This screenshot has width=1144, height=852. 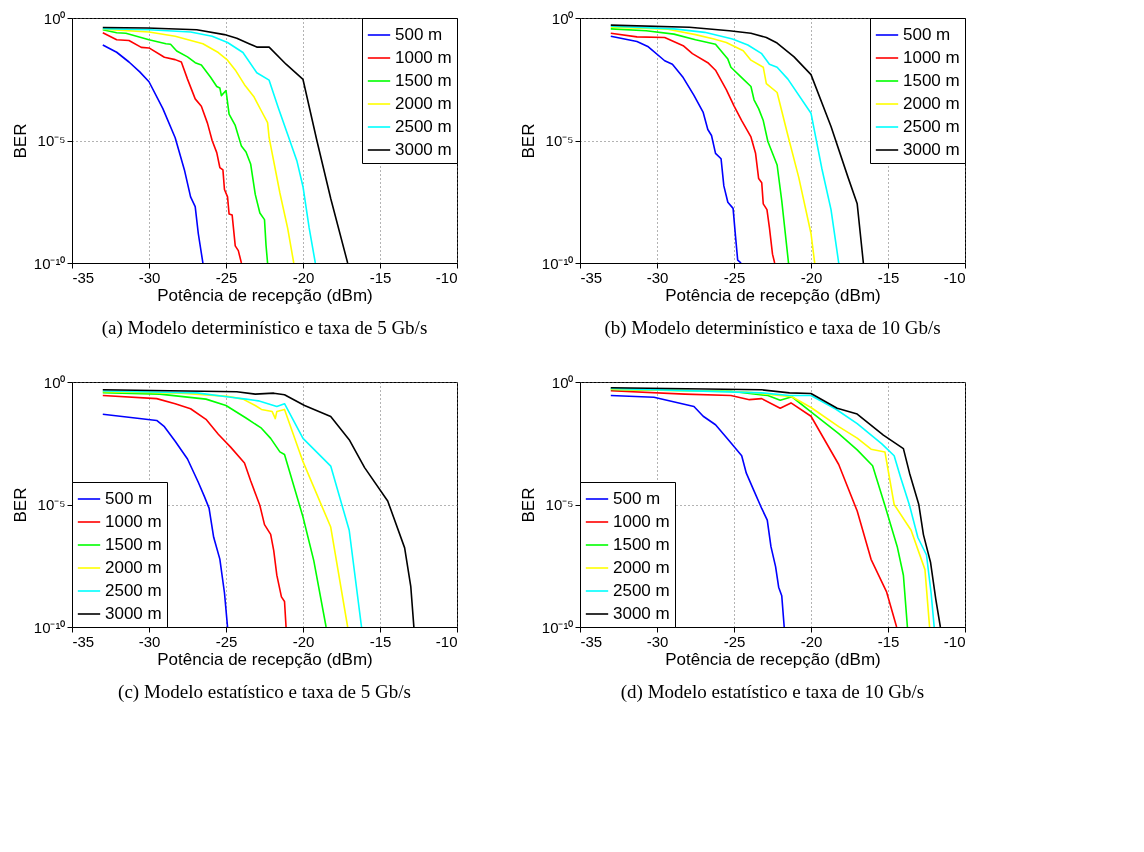 I want to click on text: (a) Modelo determinístico e taxa de 5 Gb/s, so click(x=264, y=328).